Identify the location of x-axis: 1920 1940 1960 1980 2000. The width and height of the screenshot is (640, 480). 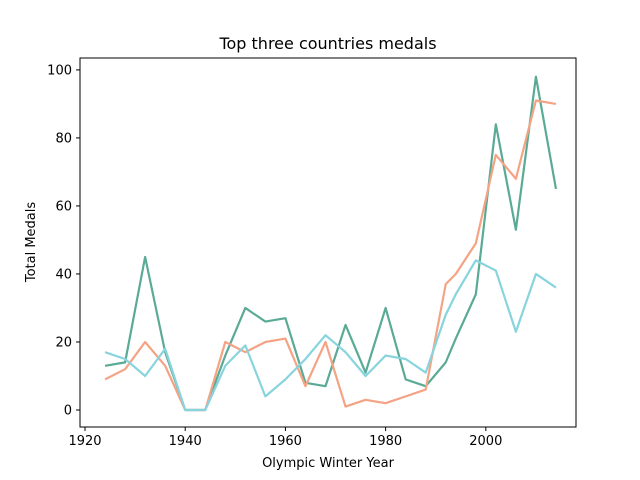
(285, 438).